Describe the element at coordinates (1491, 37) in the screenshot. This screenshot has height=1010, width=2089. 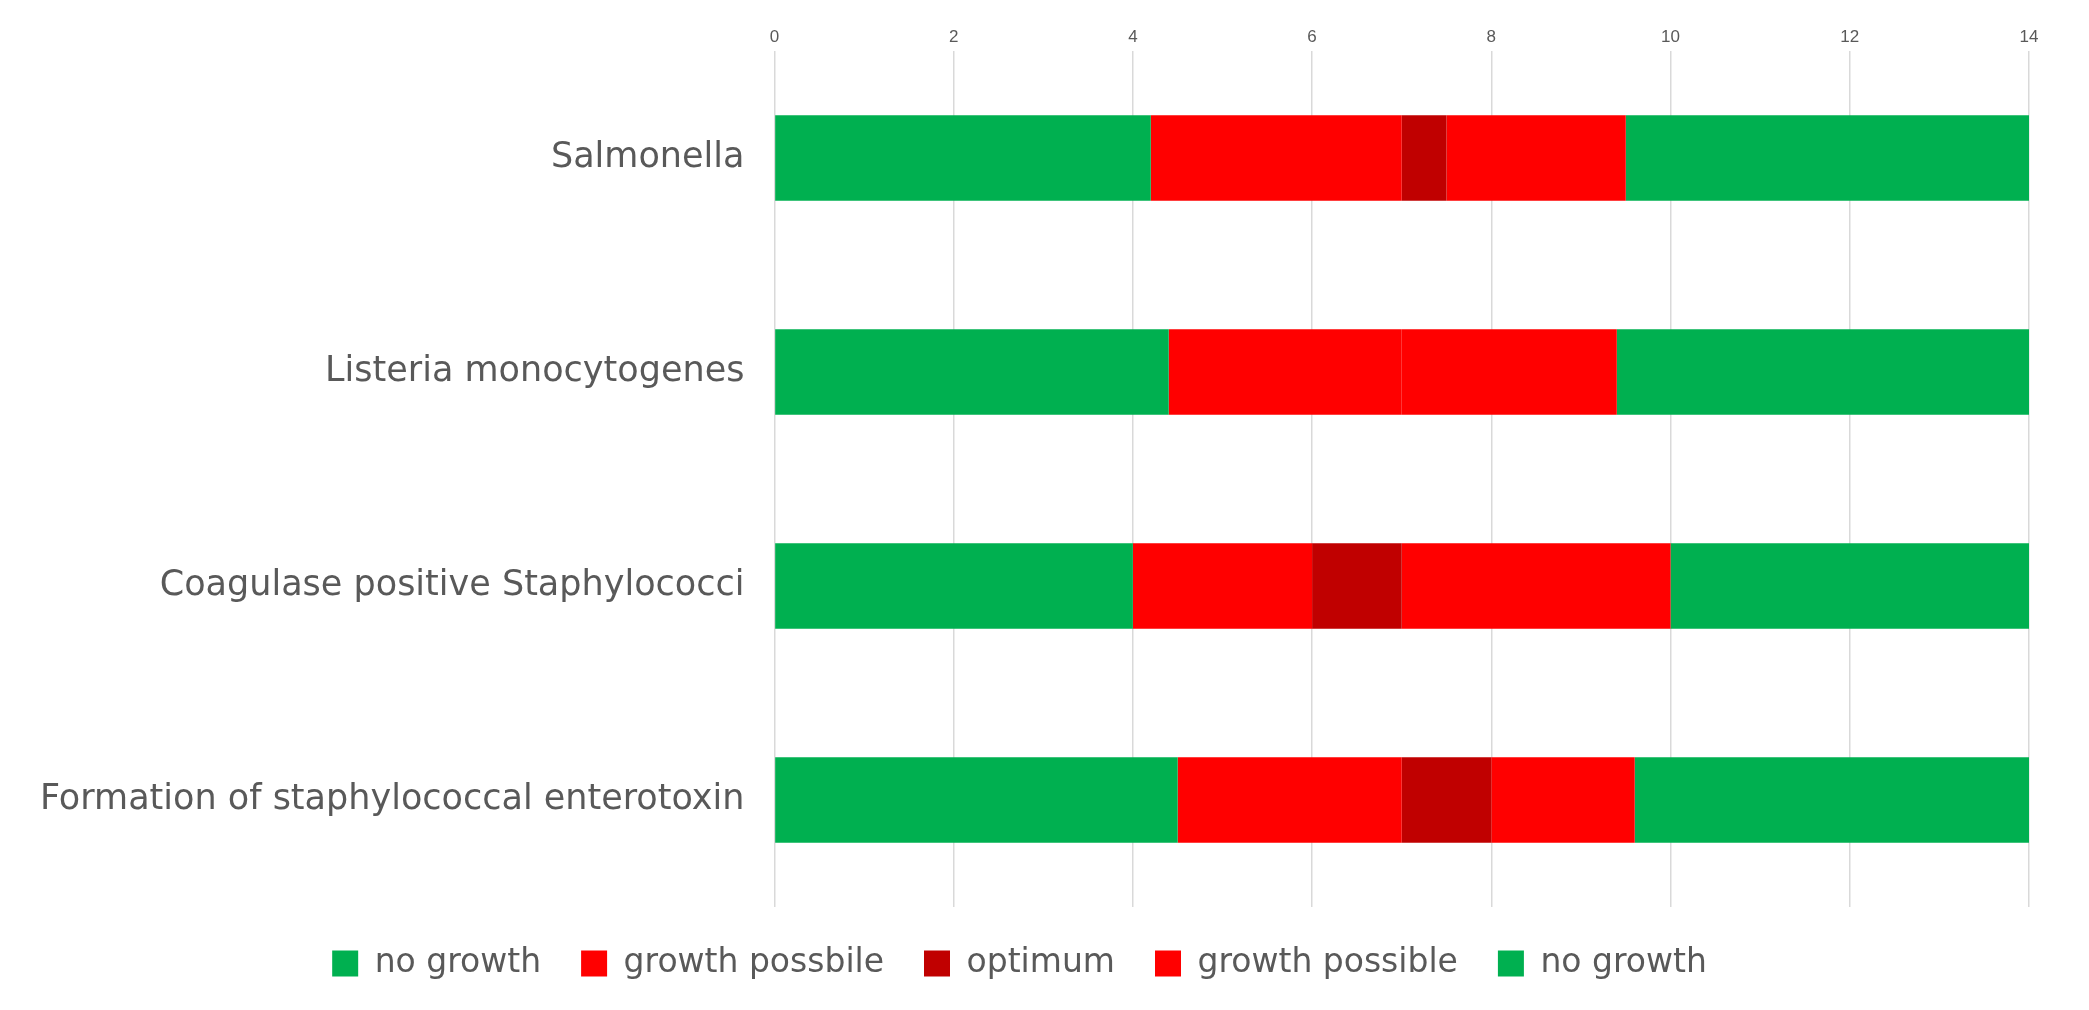
I see `x-tick-label: 8` at that location.